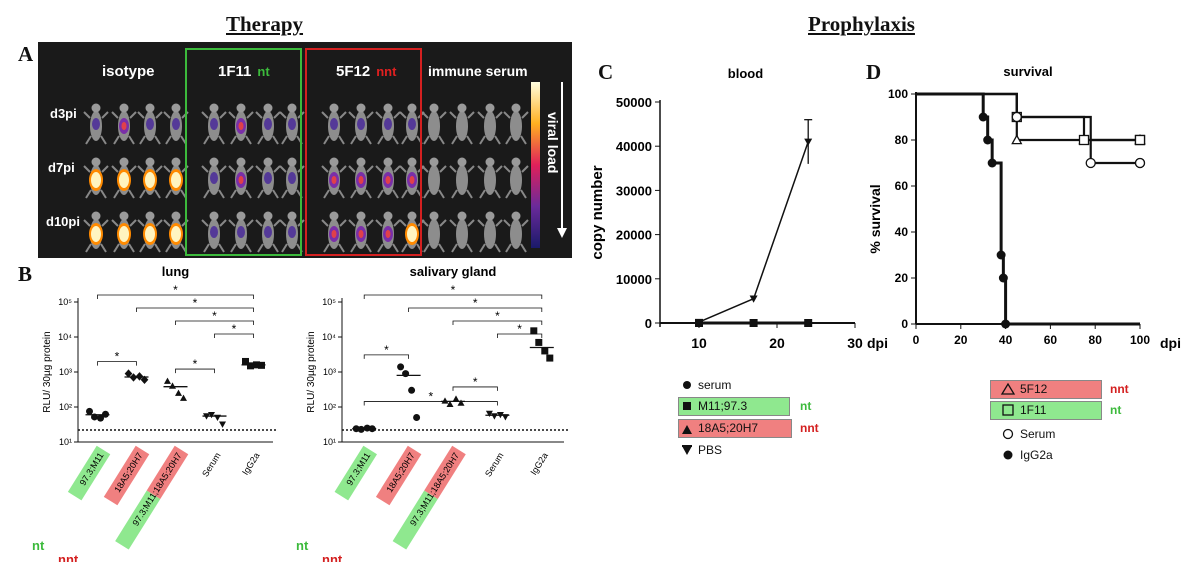  What do you see at coordinates (329, 337) in the screenshot?
I see `y-tick-label: 10⁴` at bounding box center [329, 337].